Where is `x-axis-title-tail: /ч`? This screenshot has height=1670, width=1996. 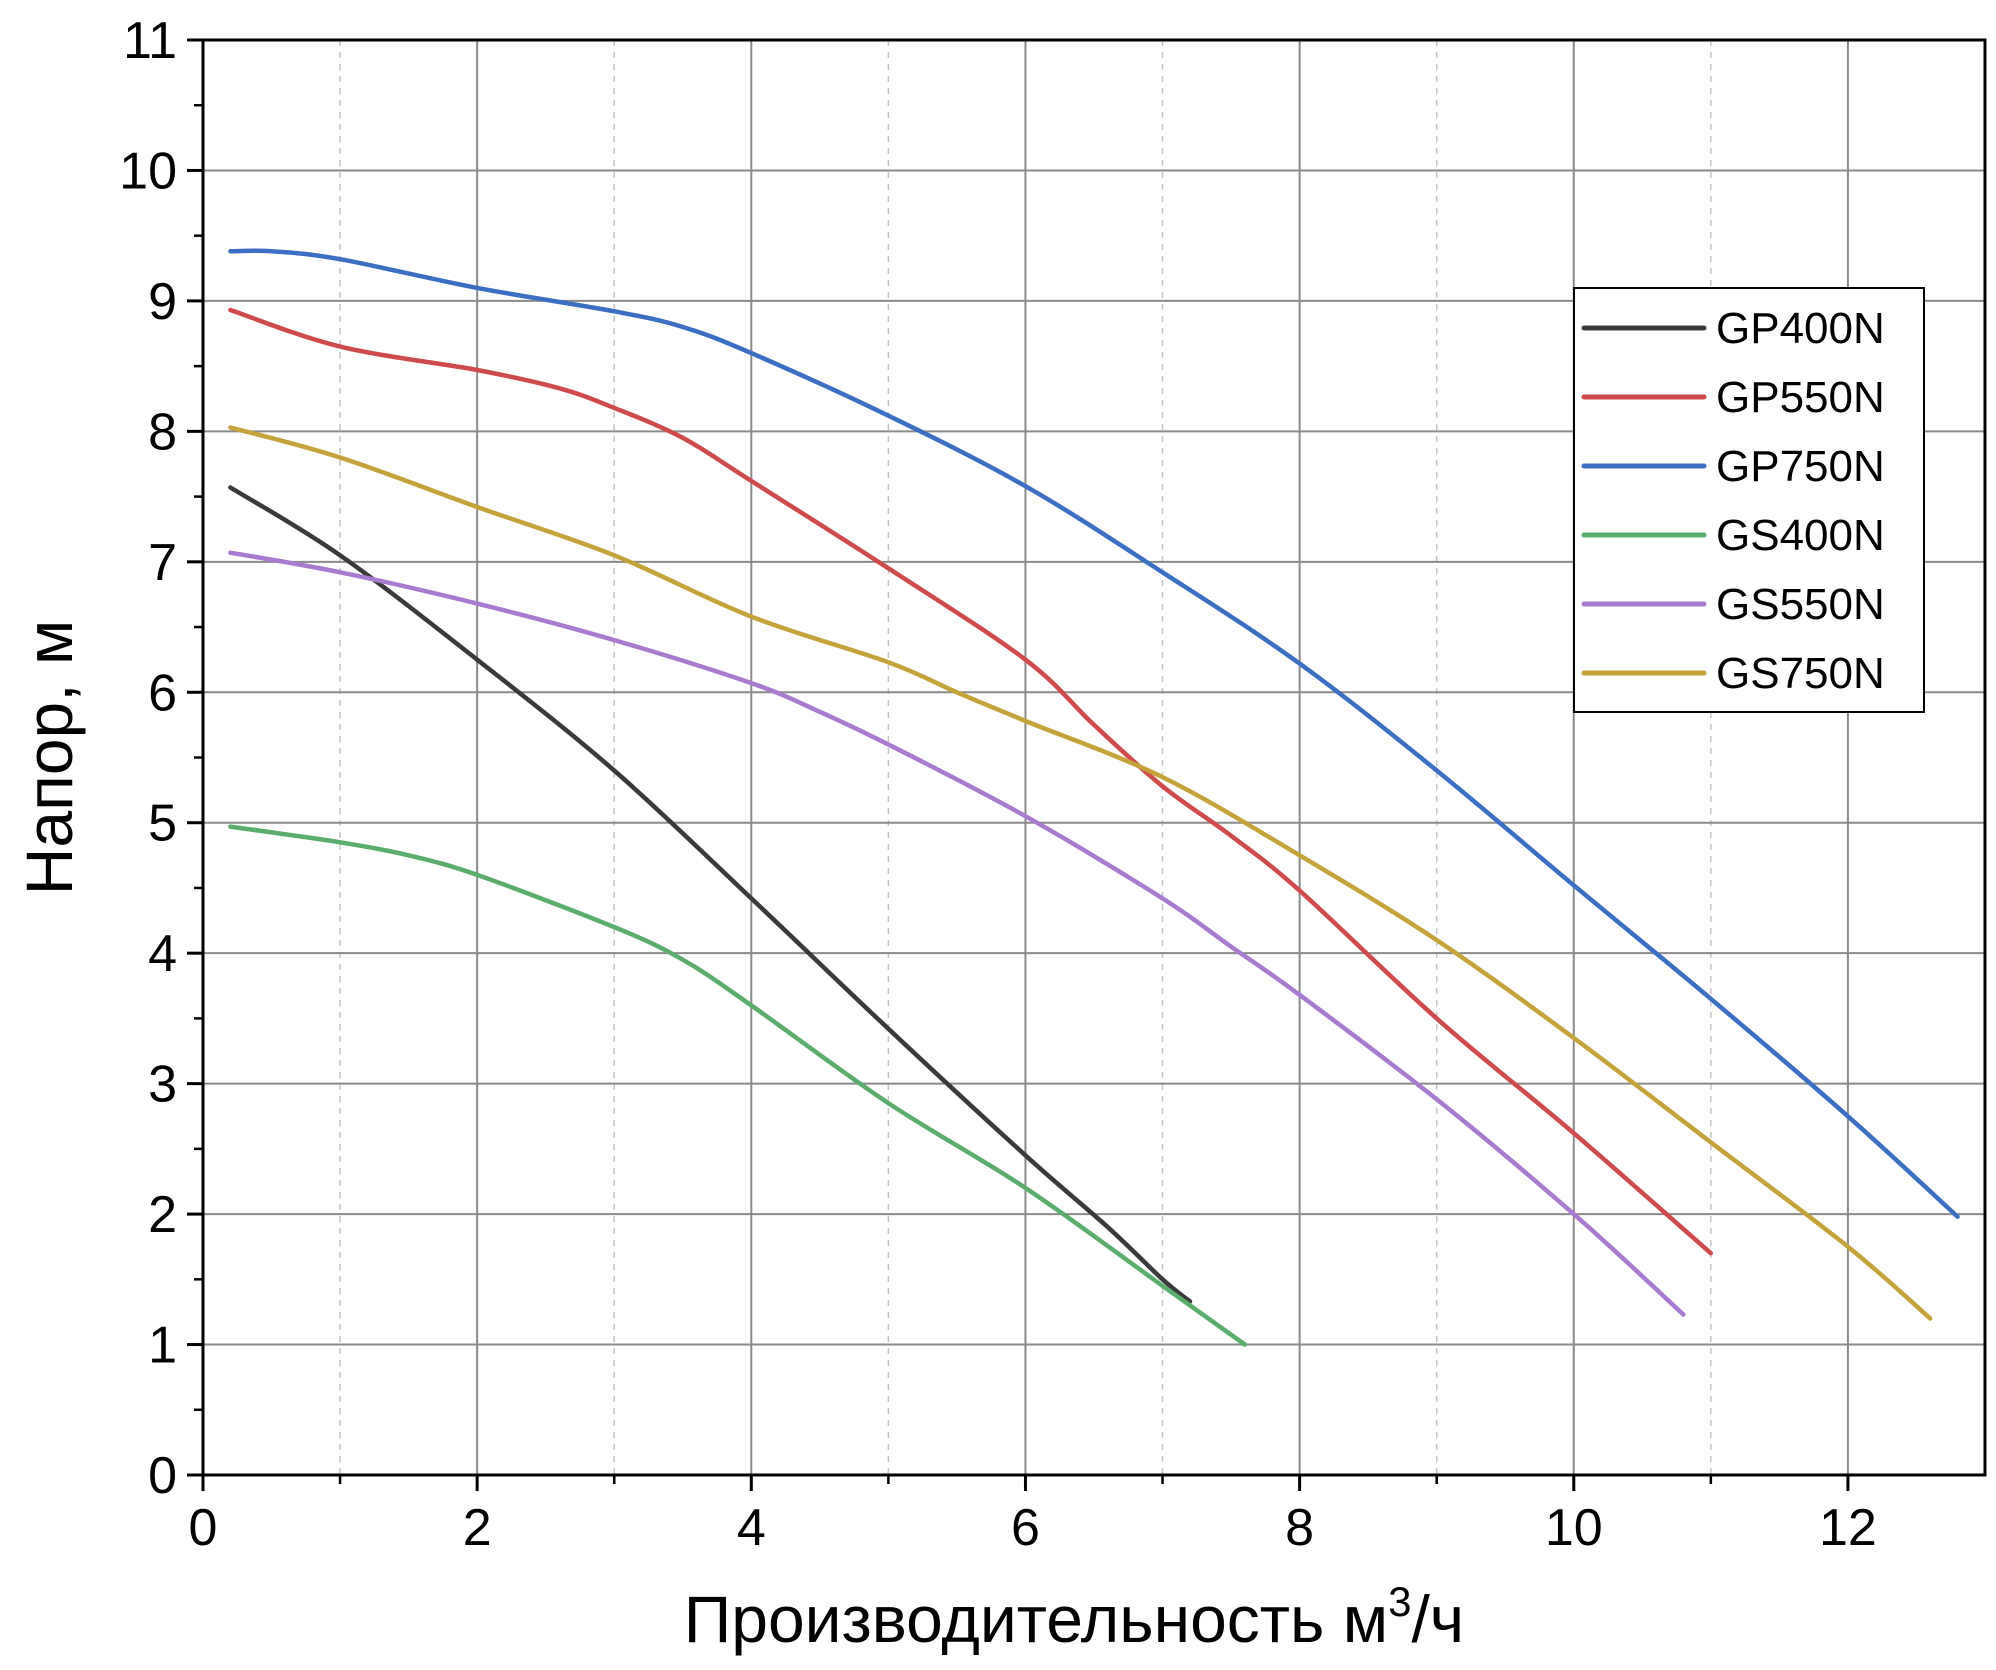 x-axis-title-tail: /ч is located at coordinates (1437, 1619).